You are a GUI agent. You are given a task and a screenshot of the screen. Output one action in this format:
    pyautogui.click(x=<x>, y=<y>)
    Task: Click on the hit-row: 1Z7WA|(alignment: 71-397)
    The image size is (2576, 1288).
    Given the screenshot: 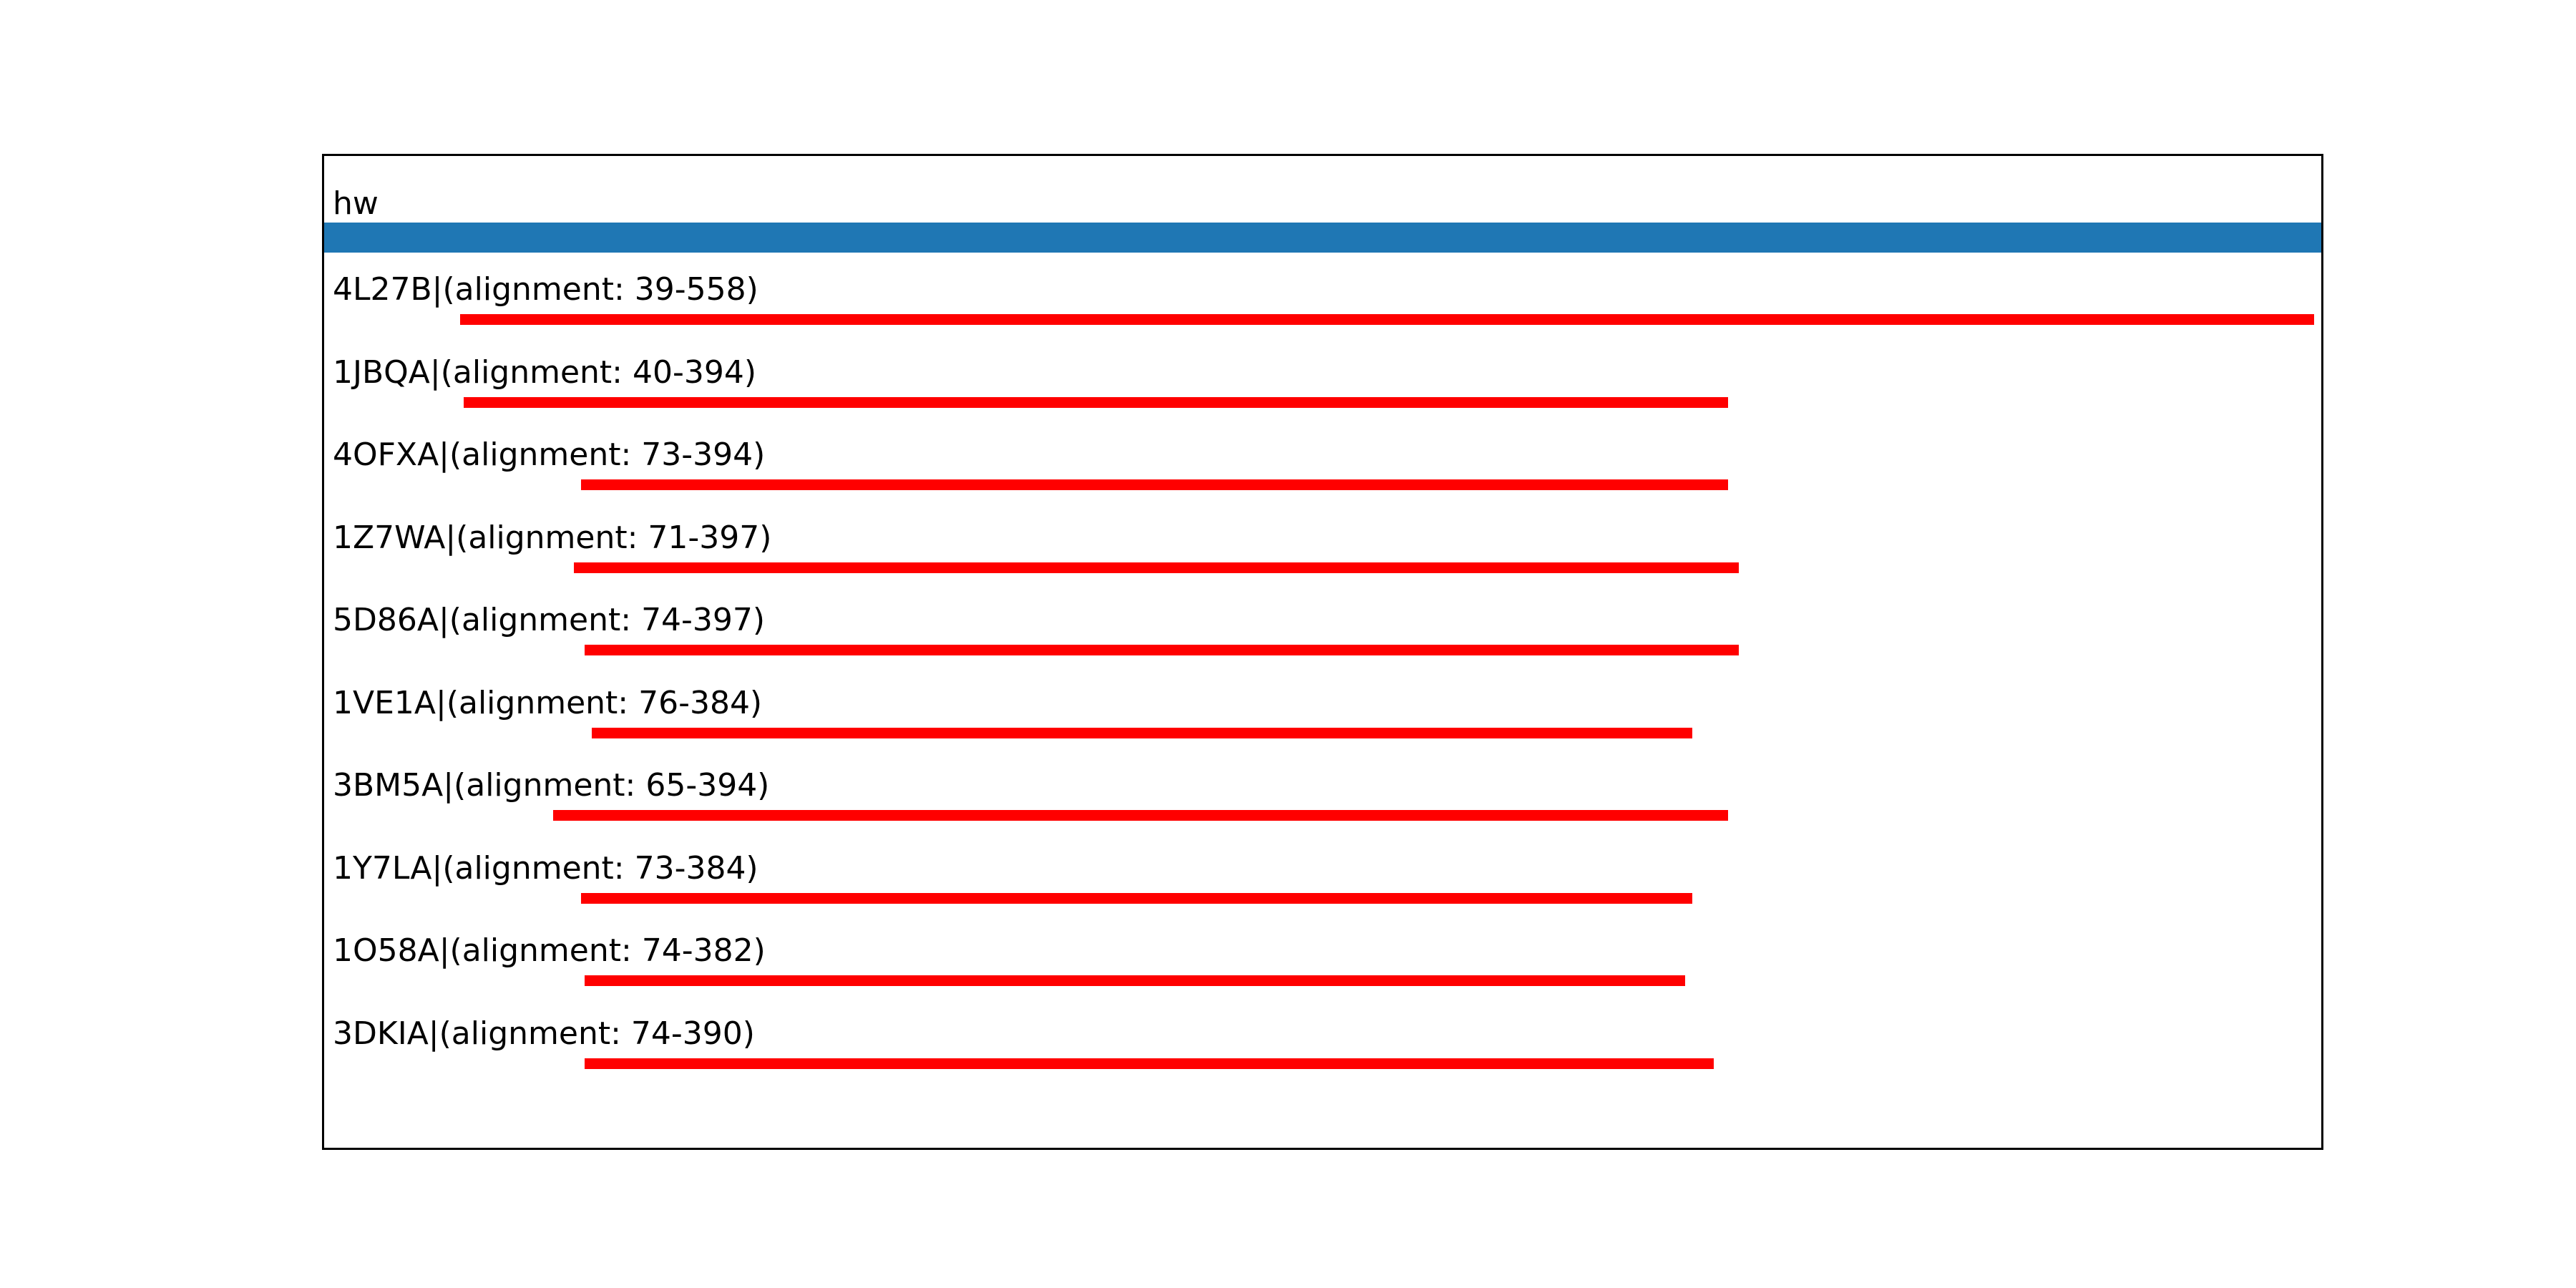 What is the action you would take?
    pyautogui.click(x=1322, y=560)
    